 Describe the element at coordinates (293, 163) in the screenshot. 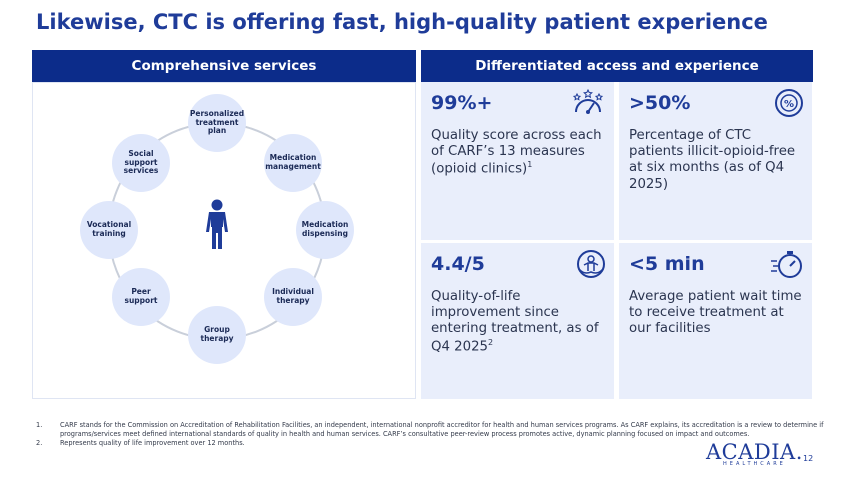

I see `service-node-medication-management: Medication management` at that location.